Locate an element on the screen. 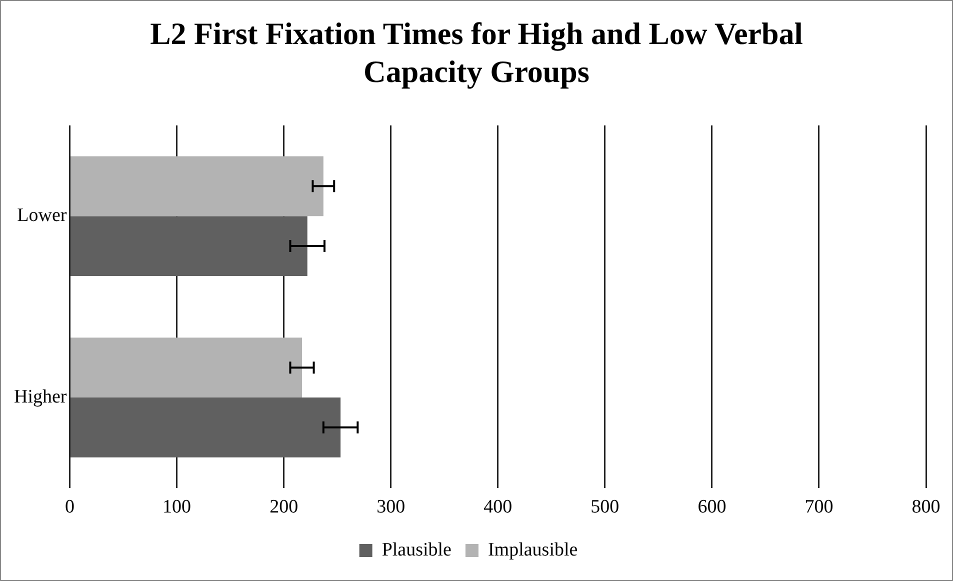 The image size is (953, 581). legend-label: Plausible is located at coordinates (417, 549).